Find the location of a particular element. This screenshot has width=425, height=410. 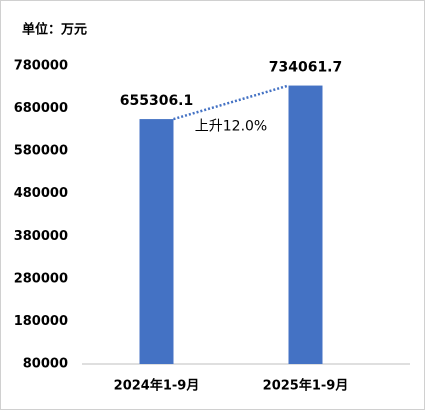

y-tick-label: 280000 is located at coordinates (41, 278).